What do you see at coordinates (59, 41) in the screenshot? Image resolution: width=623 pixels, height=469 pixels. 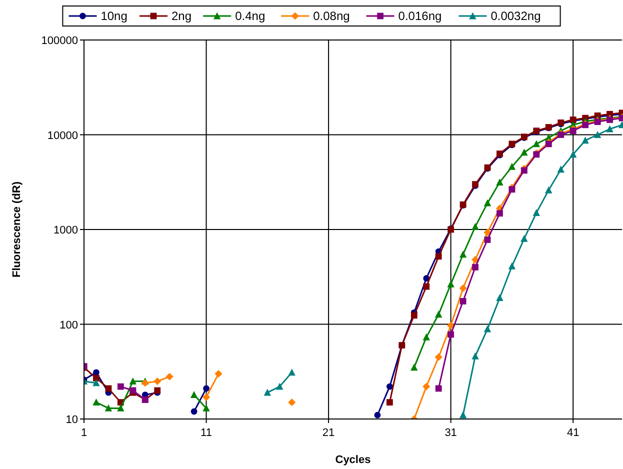 I see `y-tick-label: 100000` at bounding box center [59, 41].